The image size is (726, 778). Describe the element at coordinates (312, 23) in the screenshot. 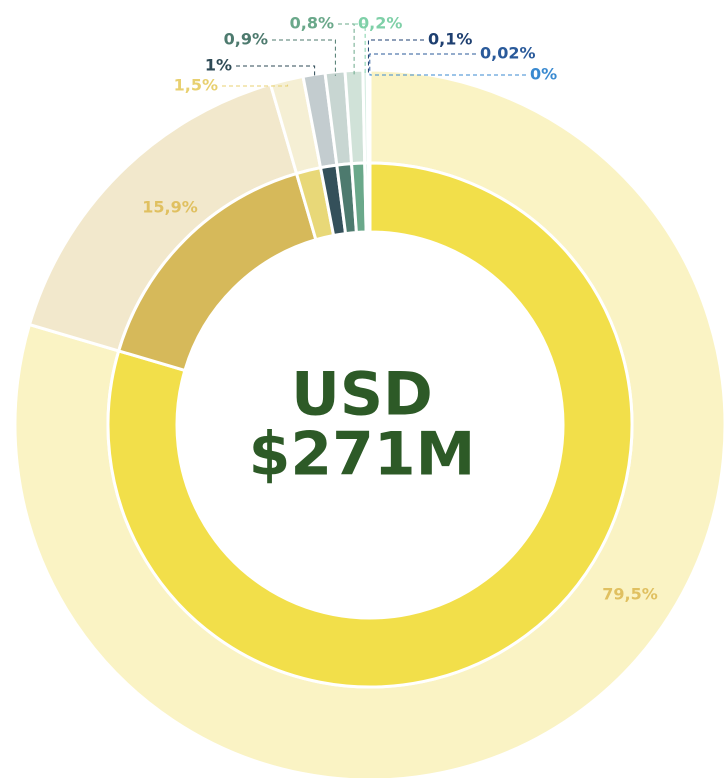

I see `data-label: 0,8%` at that location.